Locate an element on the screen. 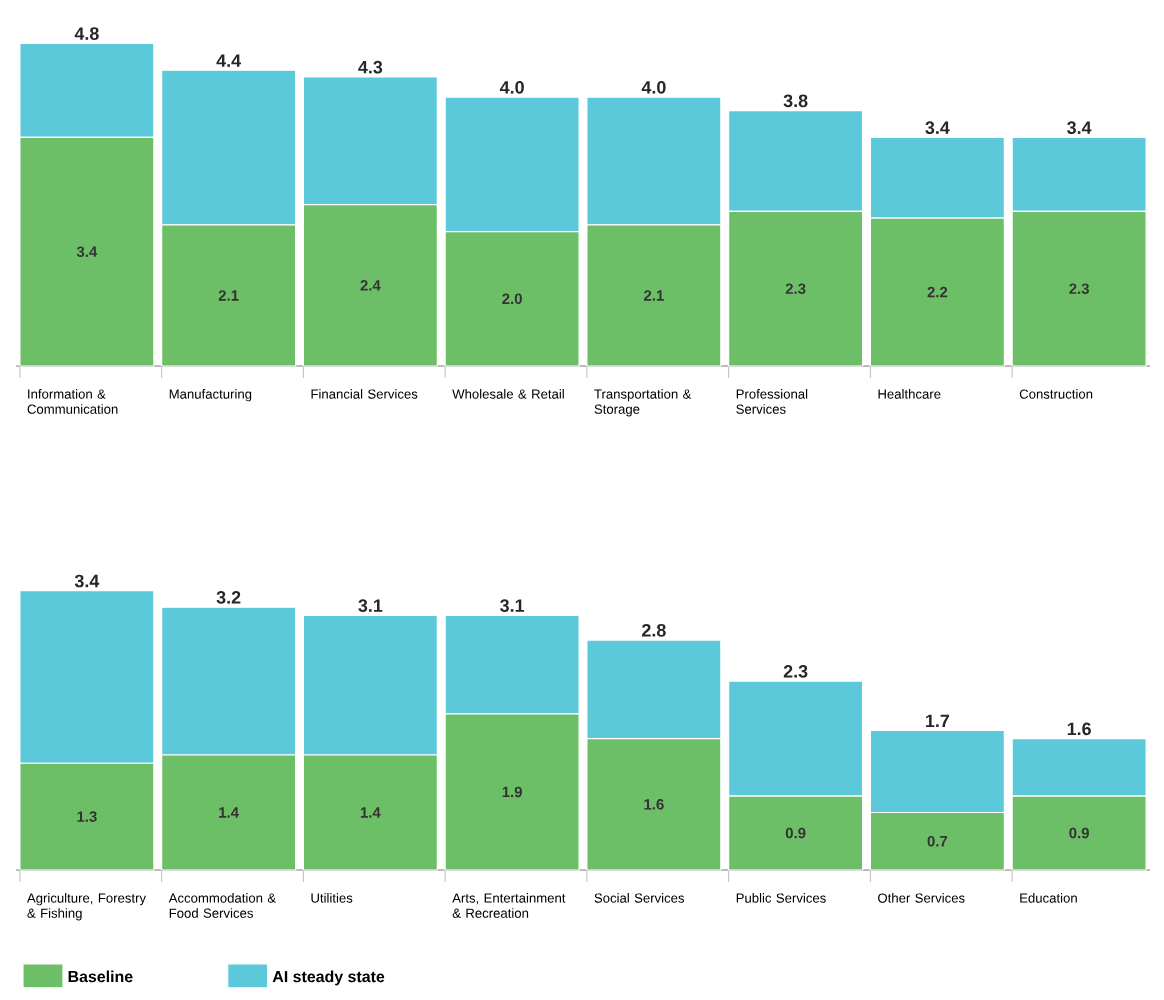 The width and height of the screenshot is (1164, 1000). total-label: 1.6 is located at coordinates (1079, 729).